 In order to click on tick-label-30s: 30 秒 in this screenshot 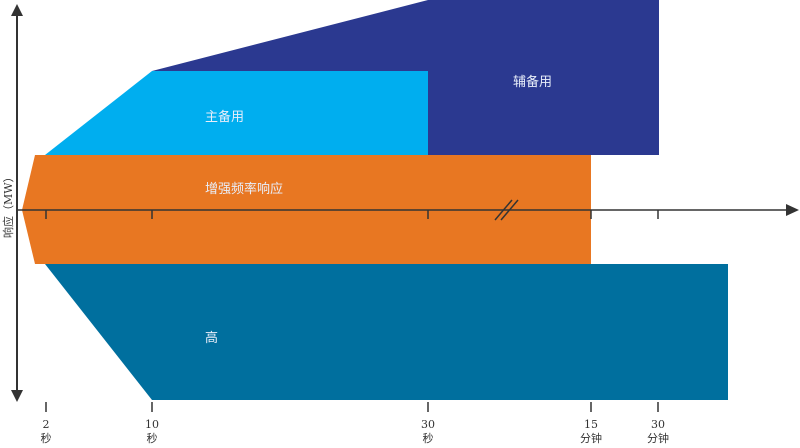, I will do `click(428, 432)`.